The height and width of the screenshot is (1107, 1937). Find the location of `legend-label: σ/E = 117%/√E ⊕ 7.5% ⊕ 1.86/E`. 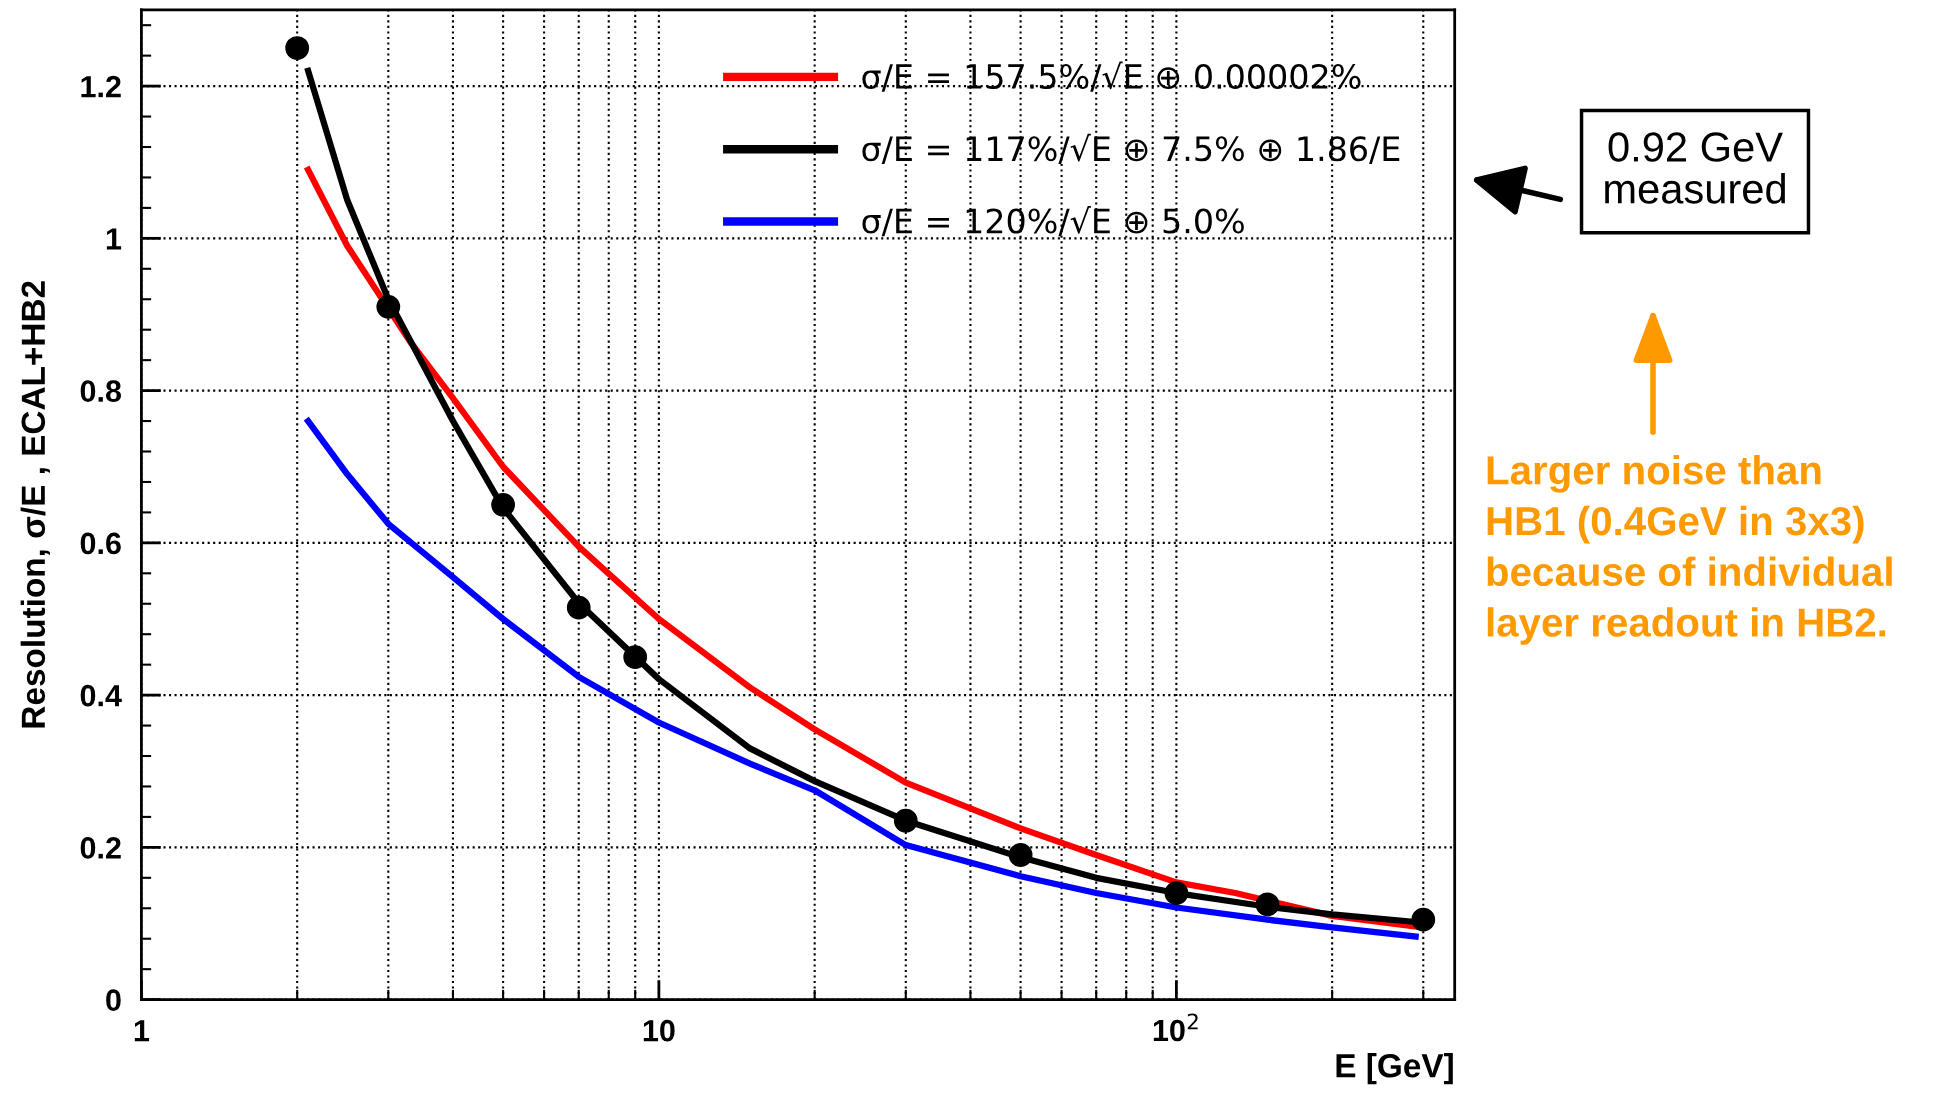

legend-label: σ/E = 117%/√E ⊕ 7.5% ⊕ 1.86/E is located at coordinates (1131, 148).